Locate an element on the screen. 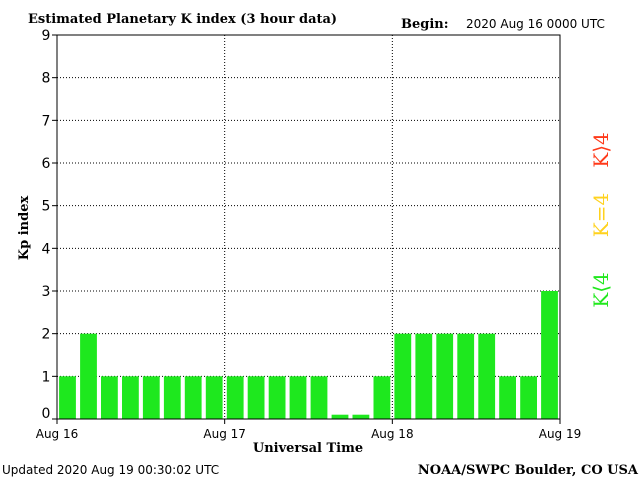 This screenshot has width=640, height=480. x-tick-label: Aug 18 is located at coordinates (392, 434).